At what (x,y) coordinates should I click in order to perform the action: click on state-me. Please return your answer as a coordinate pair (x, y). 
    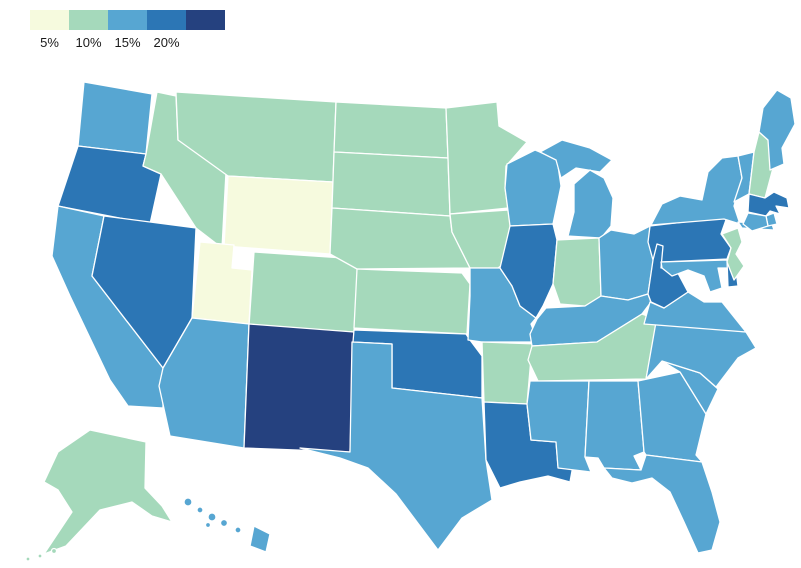
    Looking at the image, I should click on (777, 130).